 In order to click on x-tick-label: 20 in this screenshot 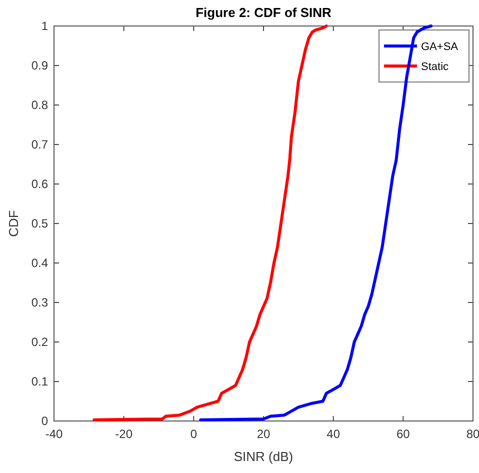, I will do `click(263, 434)`.